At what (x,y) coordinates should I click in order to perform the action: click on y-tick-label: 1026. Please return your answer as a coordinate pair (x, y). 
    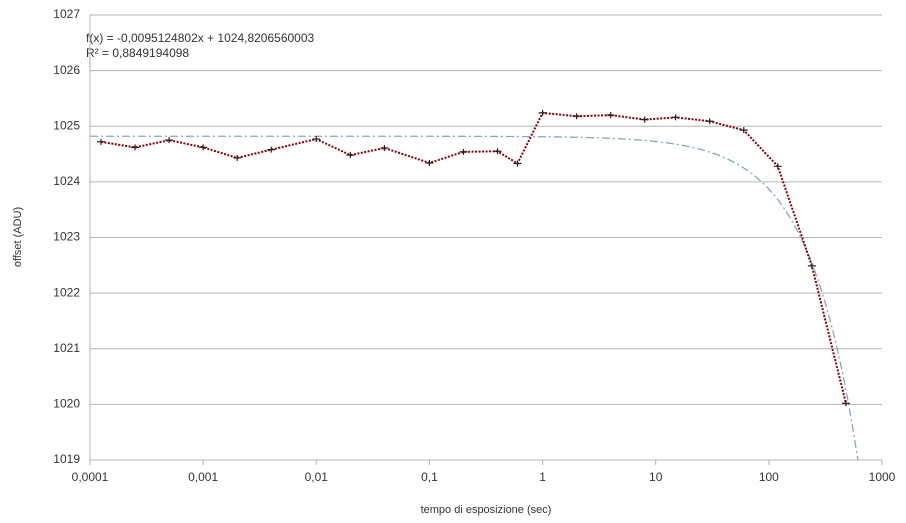
    Looking at the image, I should click on (66, 70).